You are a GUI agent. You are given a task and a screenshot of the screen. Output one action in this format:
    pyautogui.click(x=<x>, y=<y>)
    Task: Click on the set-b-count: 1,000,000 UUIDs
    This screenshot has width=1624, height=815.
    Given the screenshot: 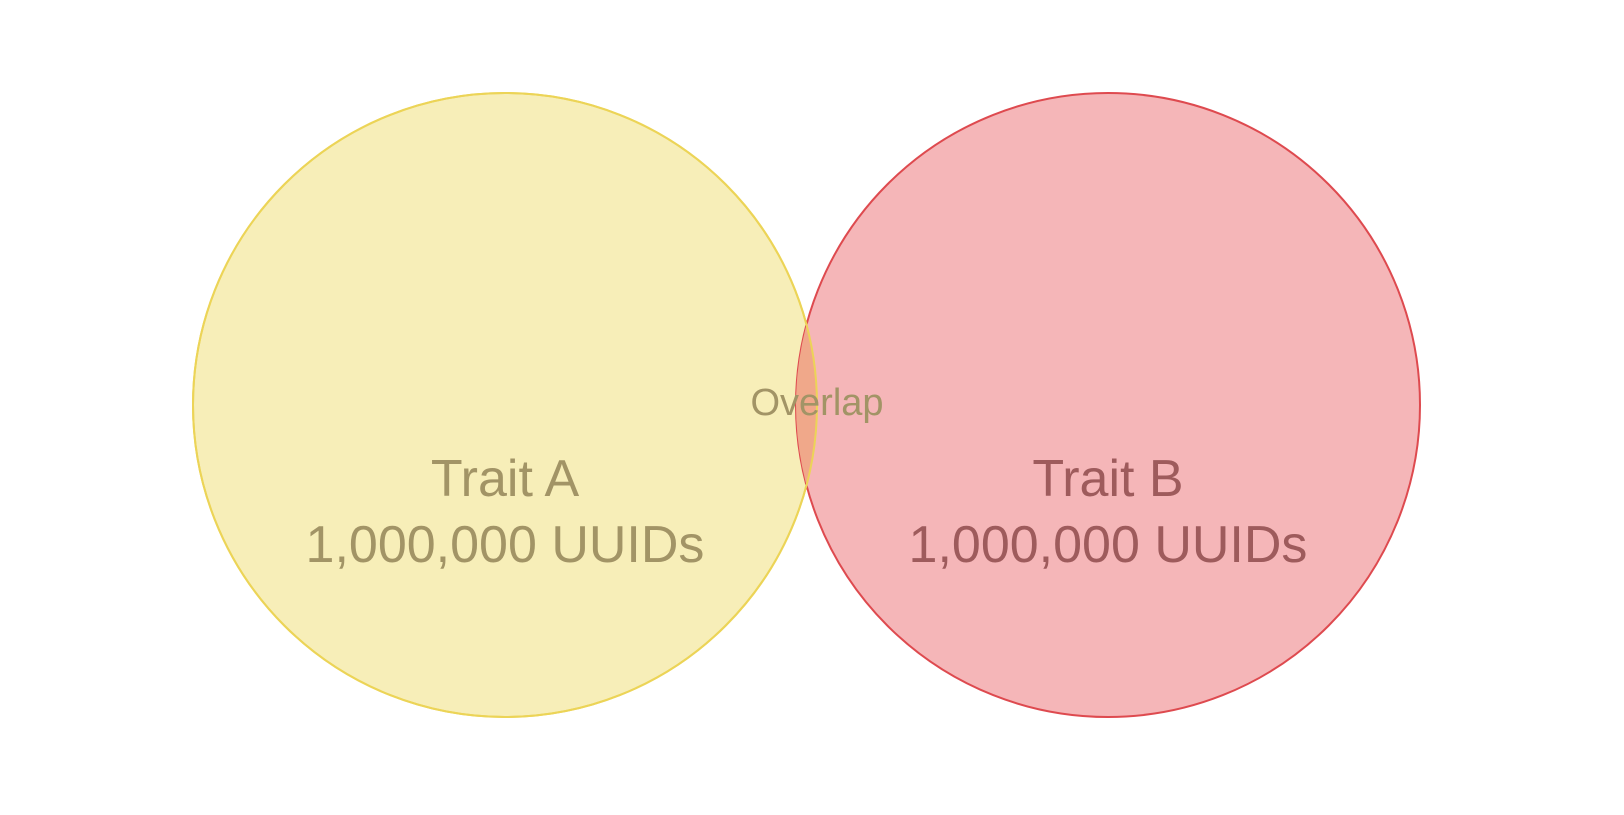 What is the action you would take?
    pyautogui.click(x=1108, y=545)
    